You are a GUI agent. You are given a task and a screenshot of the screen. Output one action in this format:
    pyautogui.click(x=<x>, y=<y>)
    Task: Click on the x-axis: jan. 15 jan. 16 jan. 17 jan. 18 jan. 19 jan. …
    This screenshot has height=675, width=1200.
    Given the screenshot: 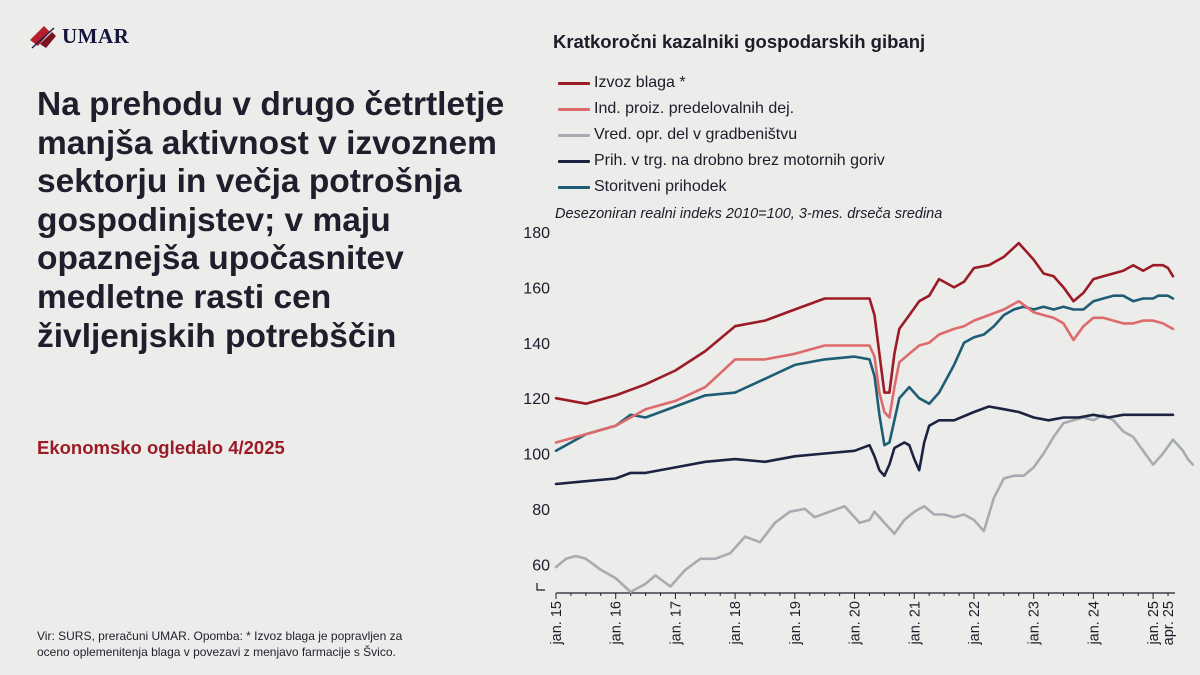 What is the action you would take?
    pyautogui.click(x=863, y=619)
    